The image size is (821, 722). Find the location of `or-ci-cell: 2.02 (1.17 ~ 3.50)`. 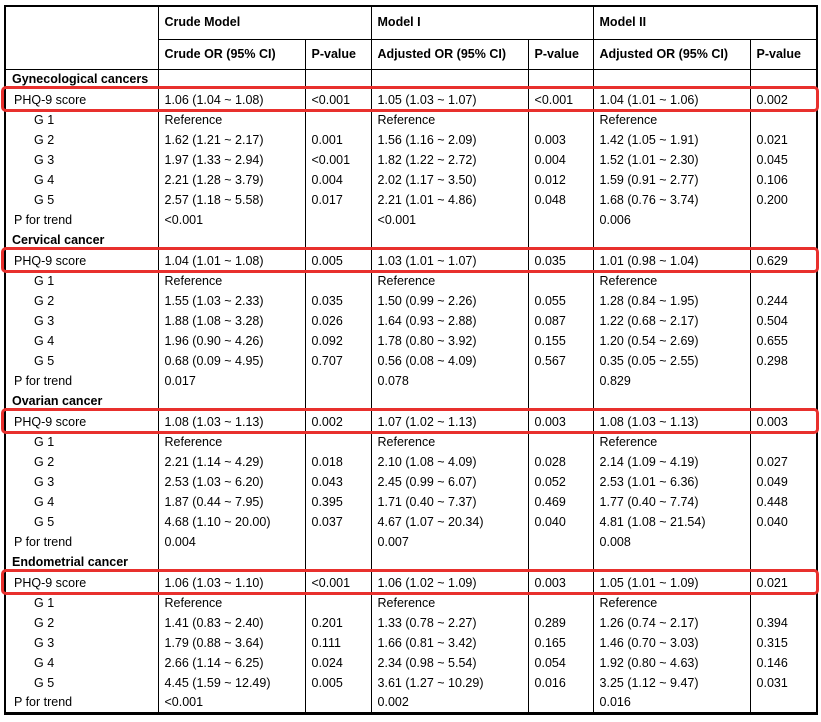

or-ci-cell: 2.02 (1.17 ~ 3.50) is located at coordinates (449, 180).